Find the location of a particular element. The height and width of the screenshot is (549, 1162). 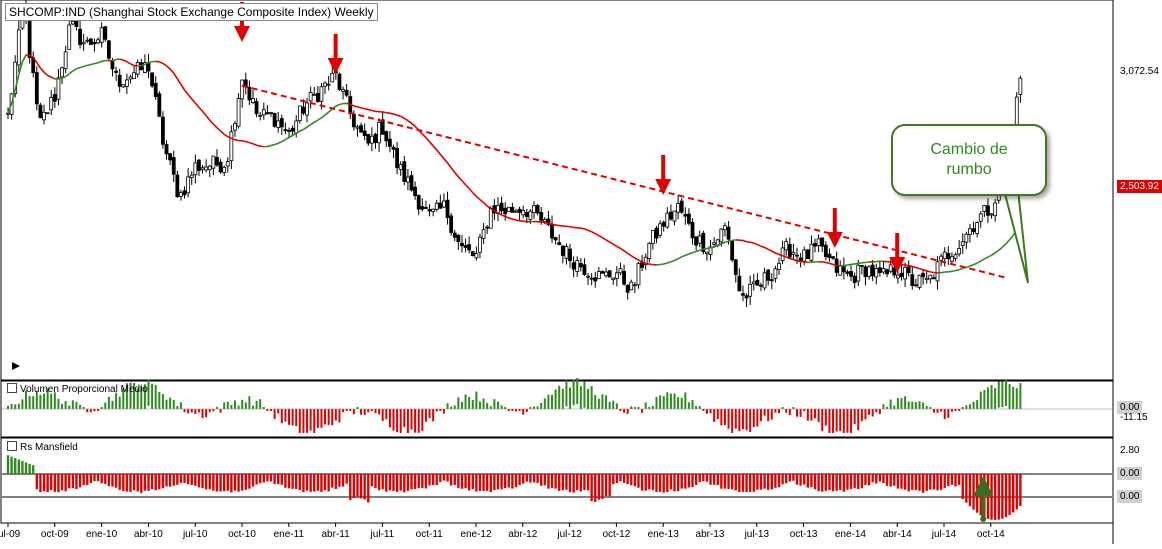

x-tick-label: ene-12 is located at coordinates (476, 534).